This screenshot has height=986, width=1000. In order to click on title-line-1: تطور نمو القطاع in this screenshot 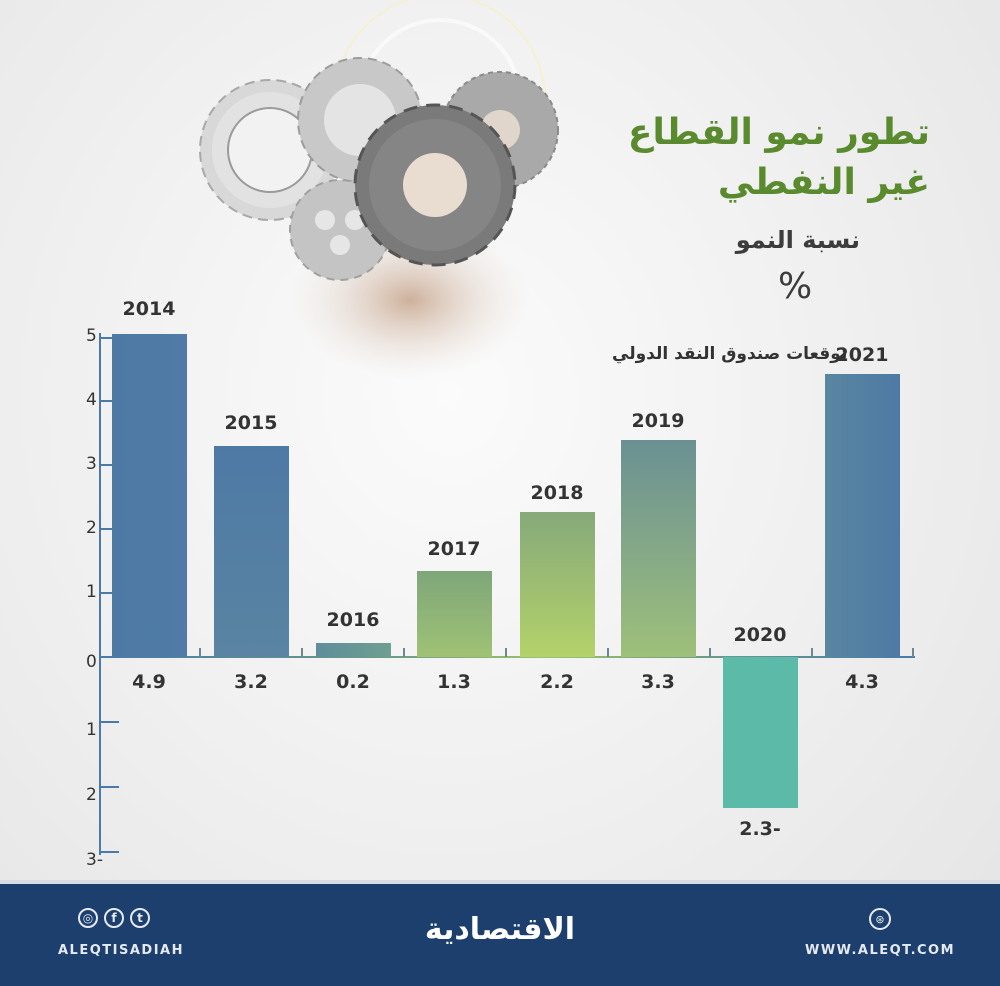, I will do `click(778, 132)`.